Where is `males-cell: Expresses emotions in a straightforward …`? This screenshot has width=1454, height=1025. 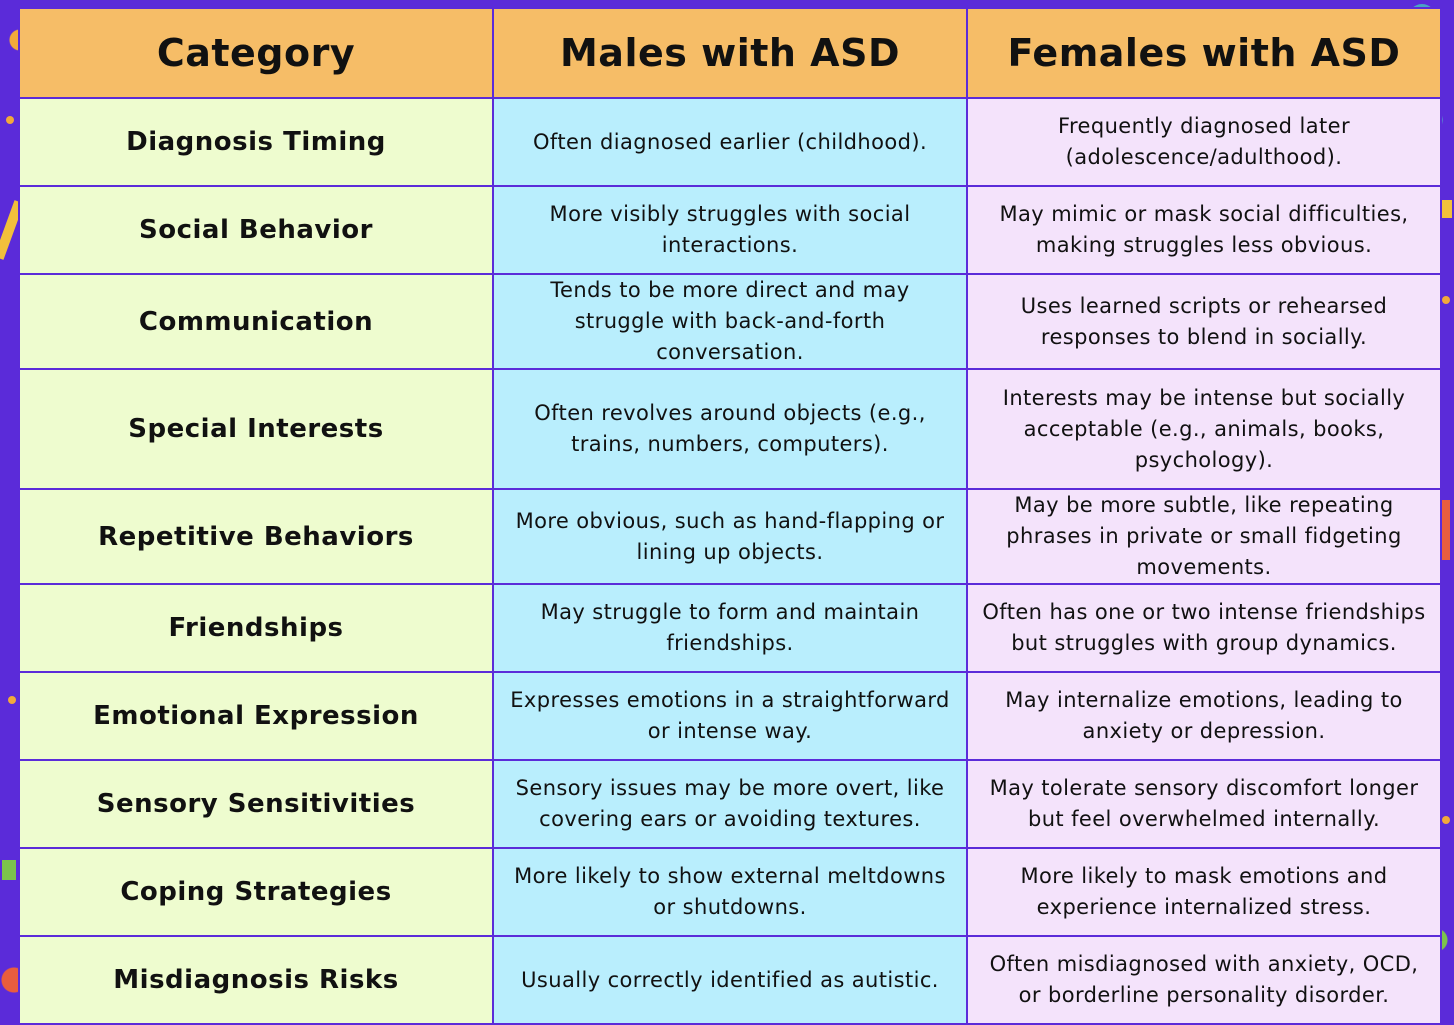 males-cell: Expresses emotions in a straightforward … is located at coordinates (730, 716).